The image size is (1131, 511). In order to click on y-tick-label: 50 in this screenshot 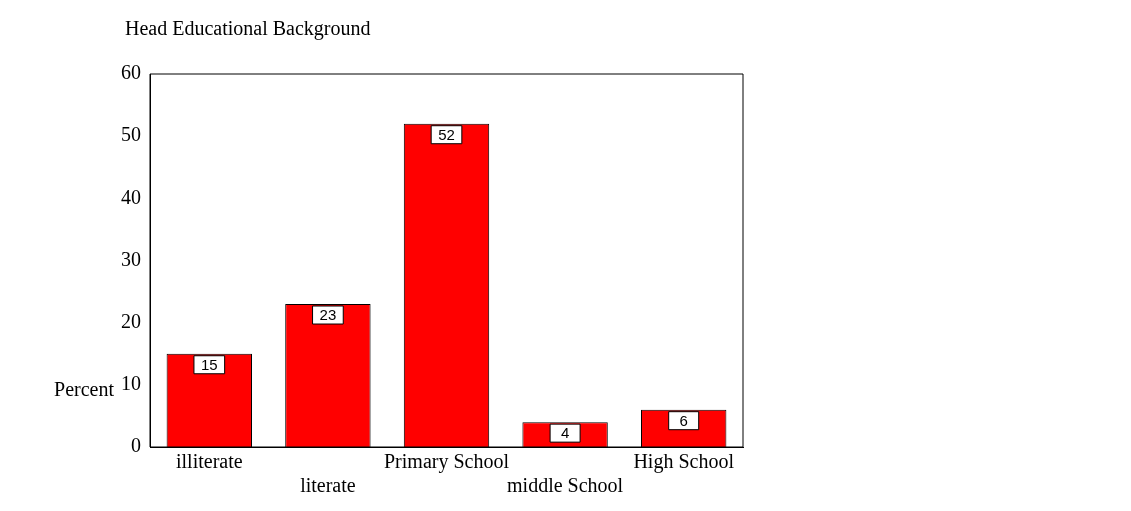, I will do `click(131, 134)`.